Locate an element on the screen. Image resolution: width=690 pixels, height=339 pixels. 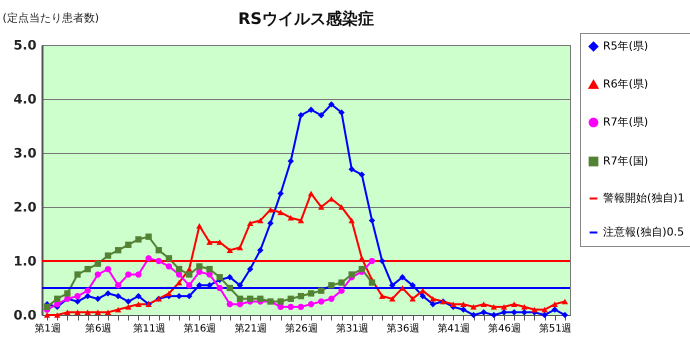
x-tick-label: 第31週 is located at coordinates (352, 328).